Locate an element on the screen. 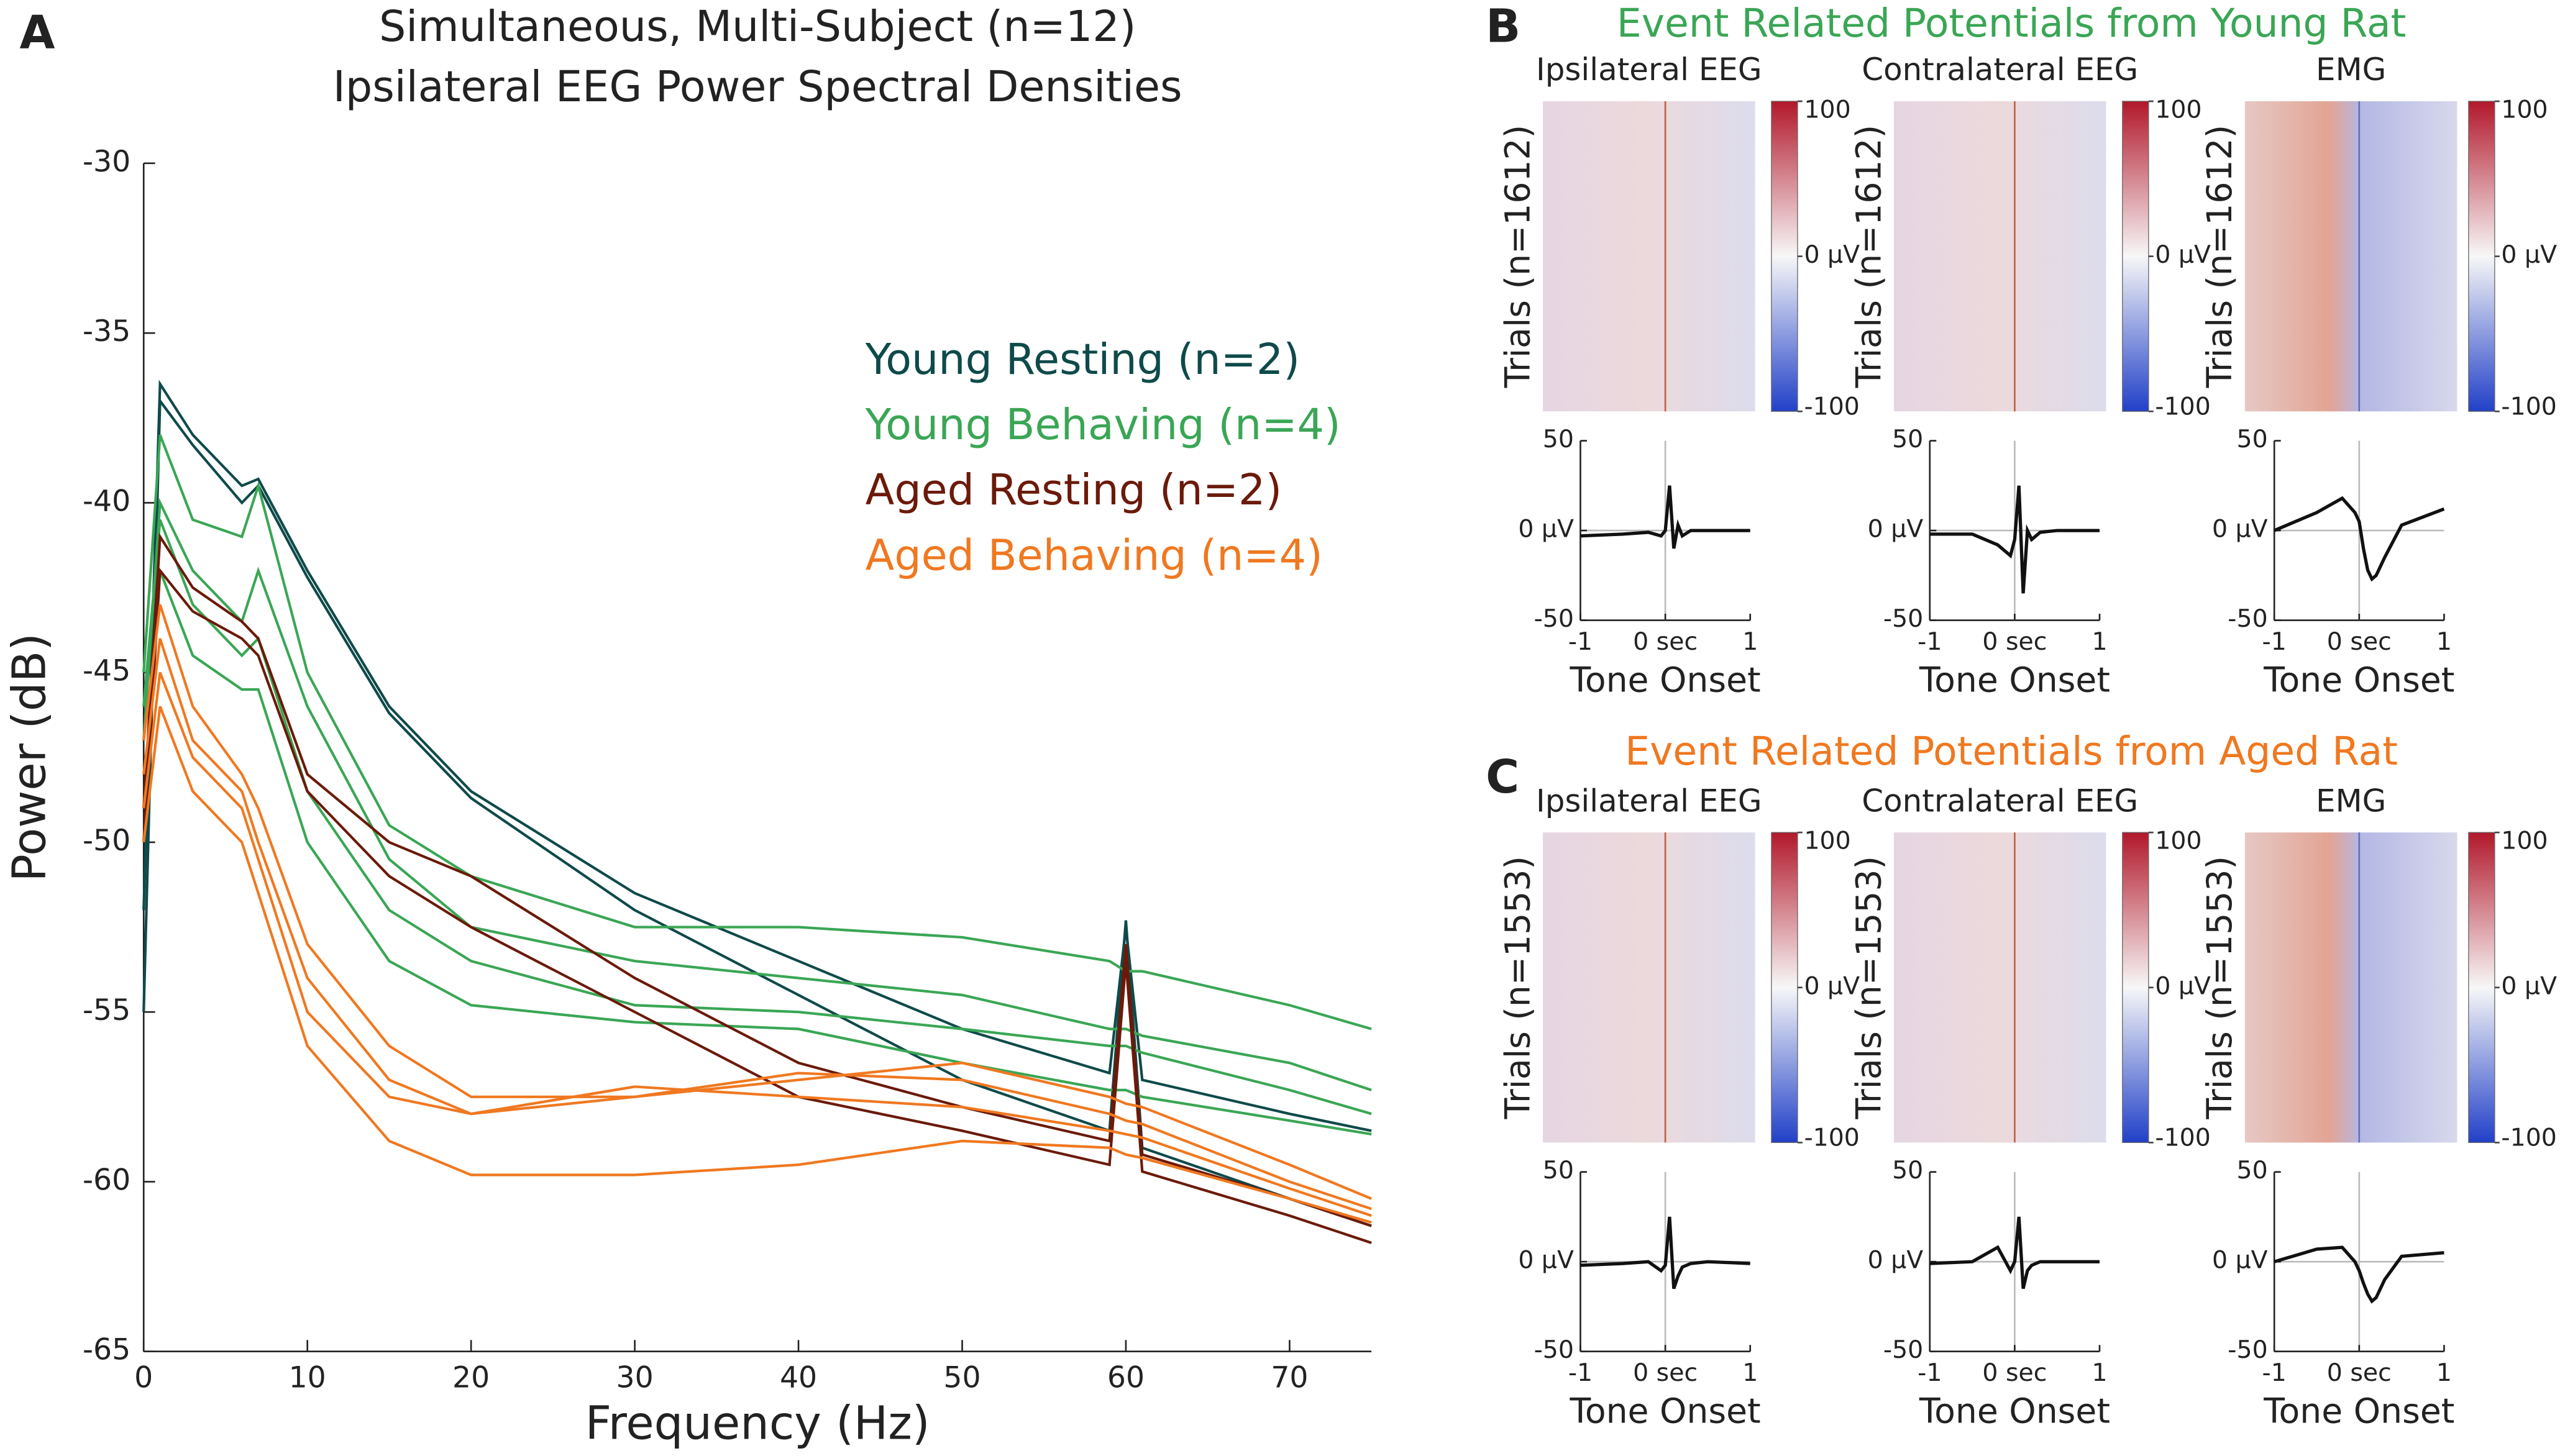  chart-title: Ipsilateral EEG Power Spectral Densities is located at coordinates (757, 87).